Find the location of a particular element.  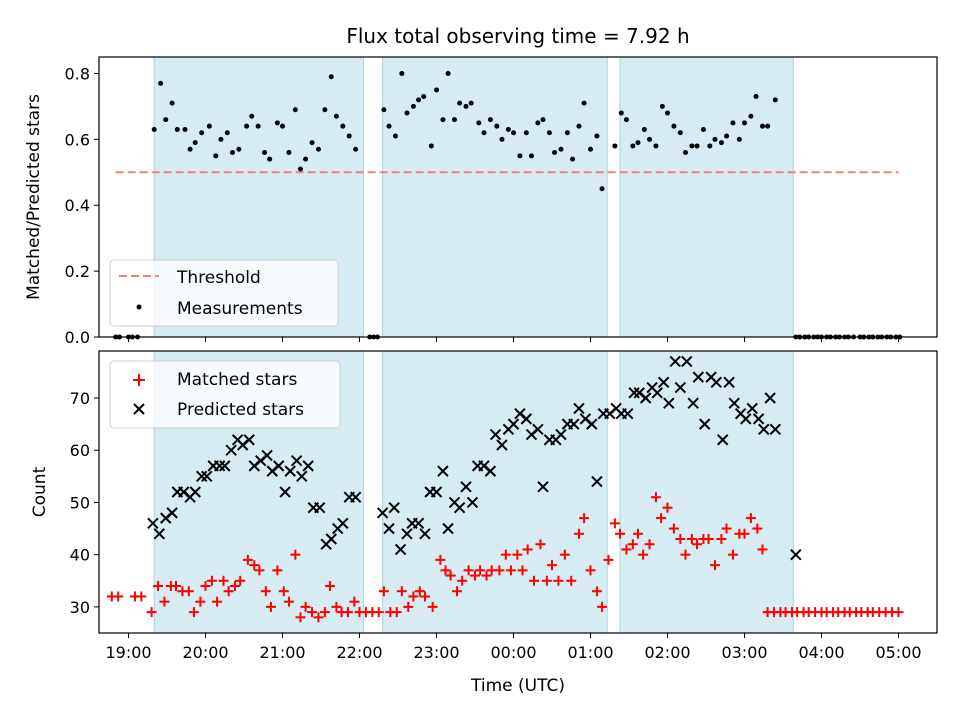

y-tick-label: 60 is located at coordinates (80, 450).